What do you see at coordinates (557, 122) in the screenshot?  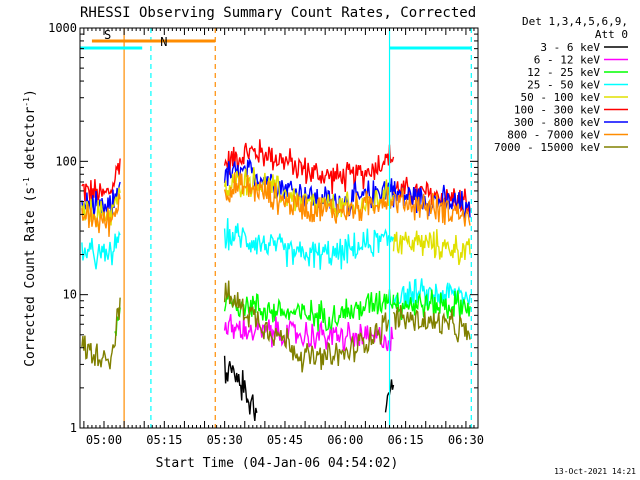 I see `legend-entry-label-6: 300 - 800 keV` at bounding box center [557, 122].